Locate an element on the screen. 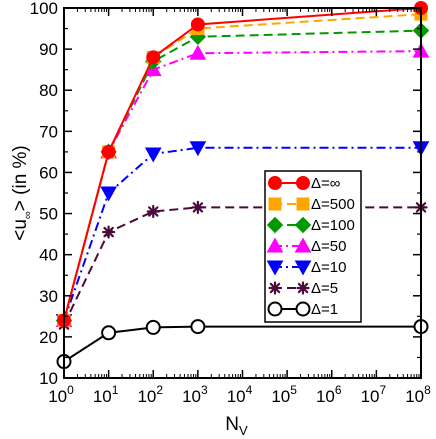  x-axis-title-subscript: V is located at coordinates (243, 430).